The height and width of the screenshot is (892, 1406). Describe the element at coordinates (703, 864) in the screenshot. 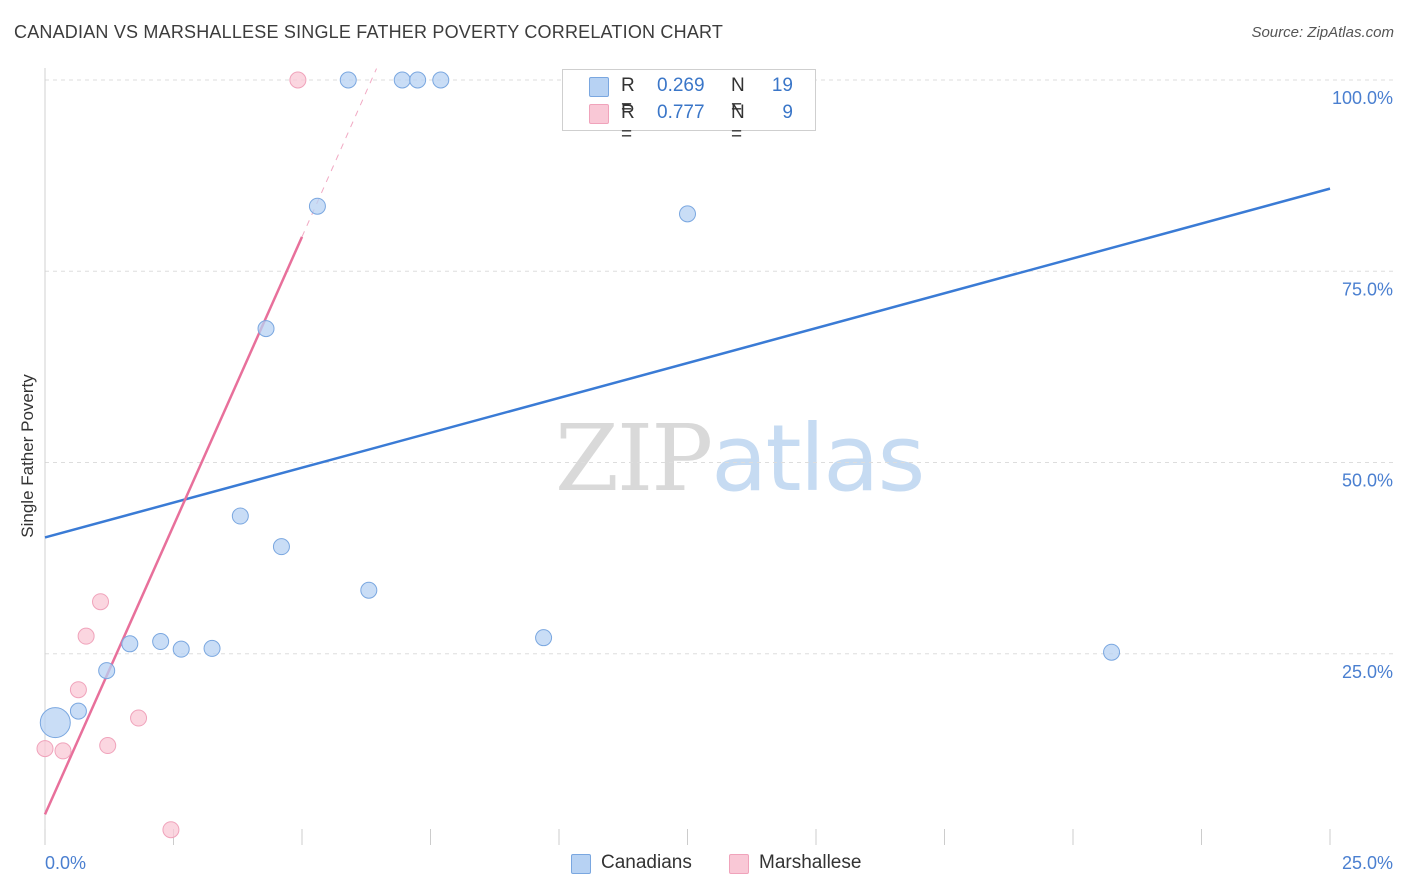

I see `series-legend: Canadians Marshallese` at that location.